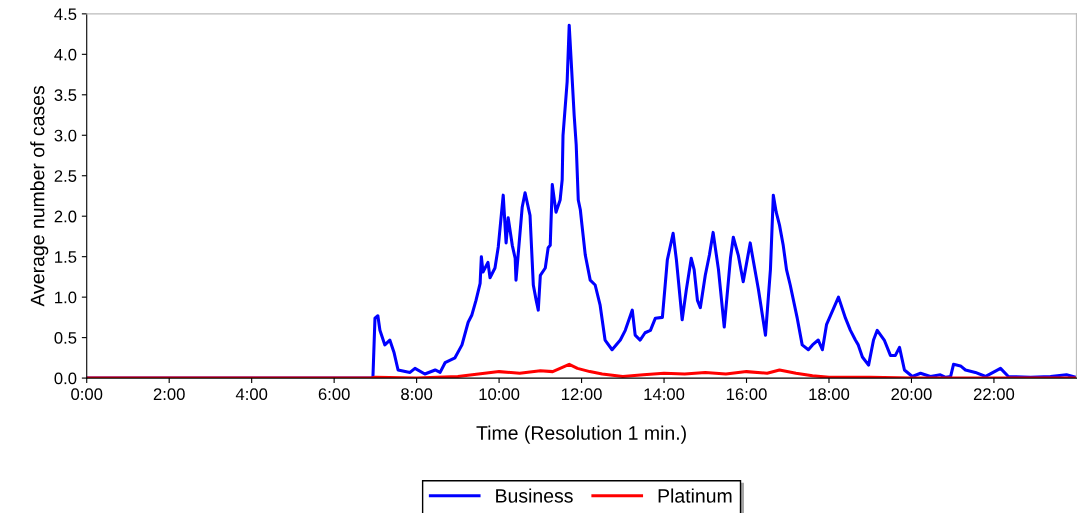 Image resolution: width=1084 pixels, height=513 pixels. I want to click on y-axis-title: Average number of cases, so click(39, 196).